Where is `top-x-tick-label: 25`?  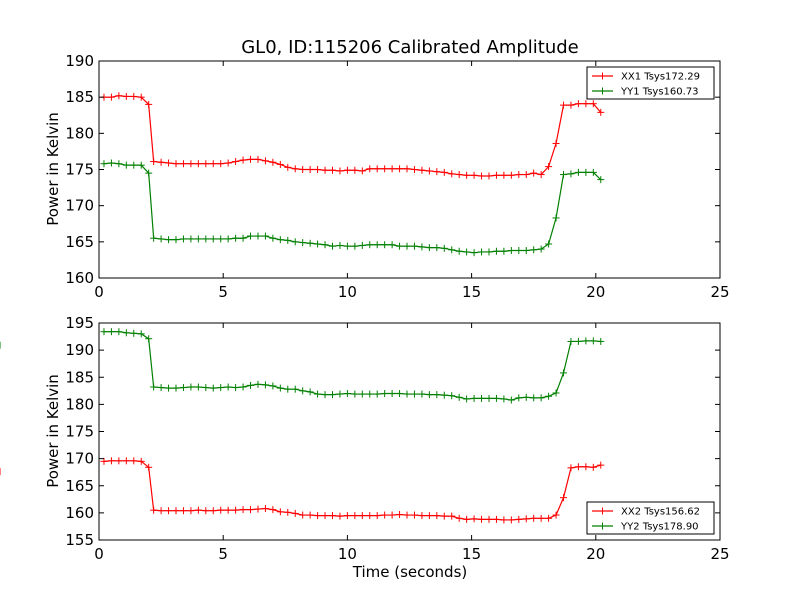 top-x-tick-label: 25 is located at coordinates (719, 292).